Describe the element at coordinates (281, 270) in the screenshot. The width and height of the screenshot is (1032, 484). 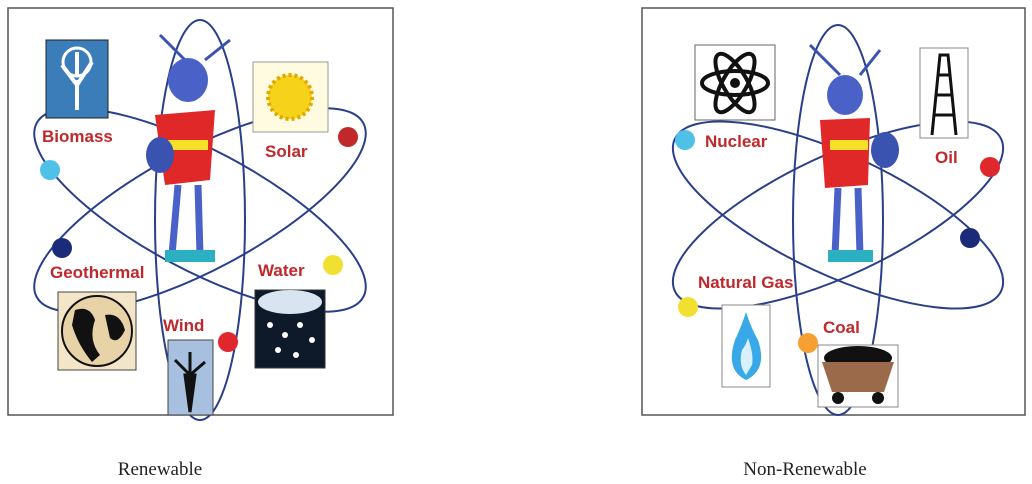
I see `energy-label: Water` at that location.